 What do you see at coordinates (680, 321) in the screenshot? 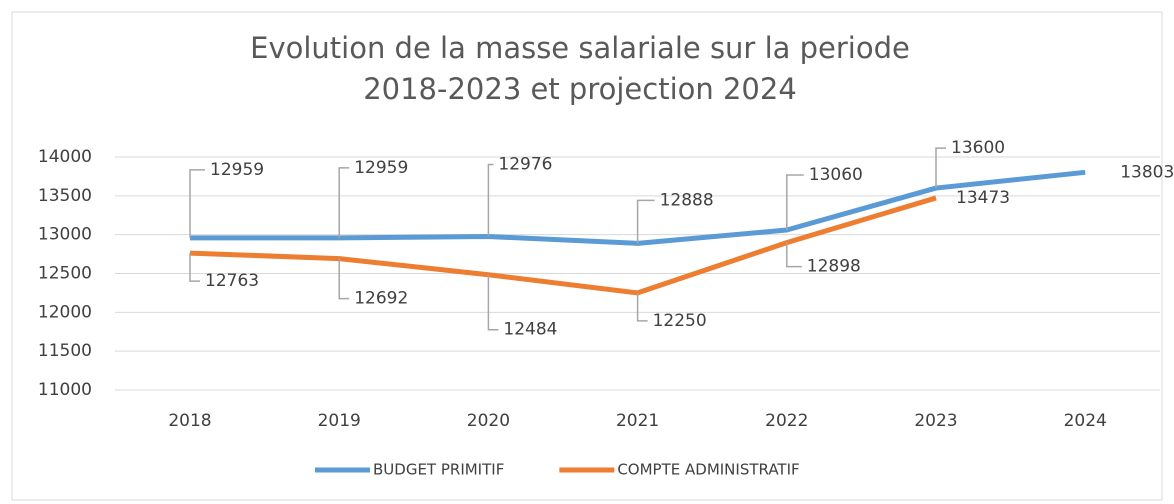
I see `data-label: 12250` at bounding box center [680, 321].